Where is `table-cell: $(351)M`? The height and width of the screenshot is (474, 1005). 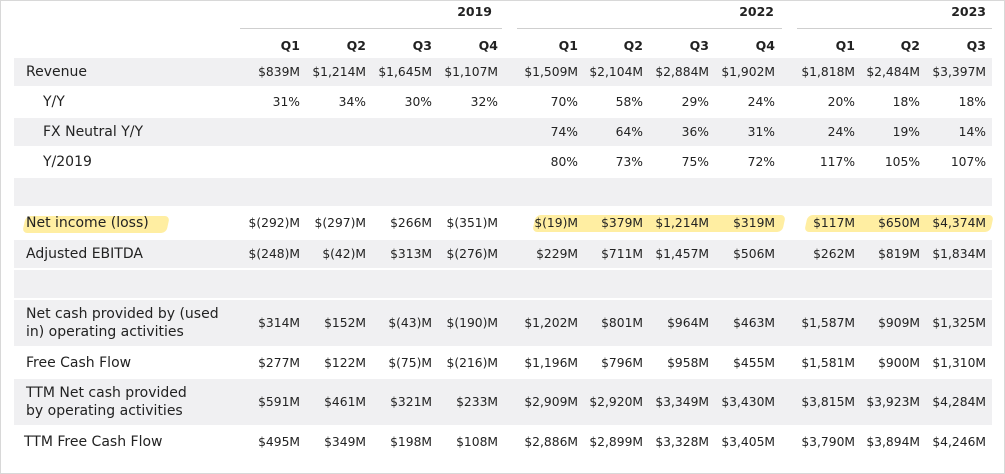 table-cell: $(351)M is located at coordinates (472, 222).